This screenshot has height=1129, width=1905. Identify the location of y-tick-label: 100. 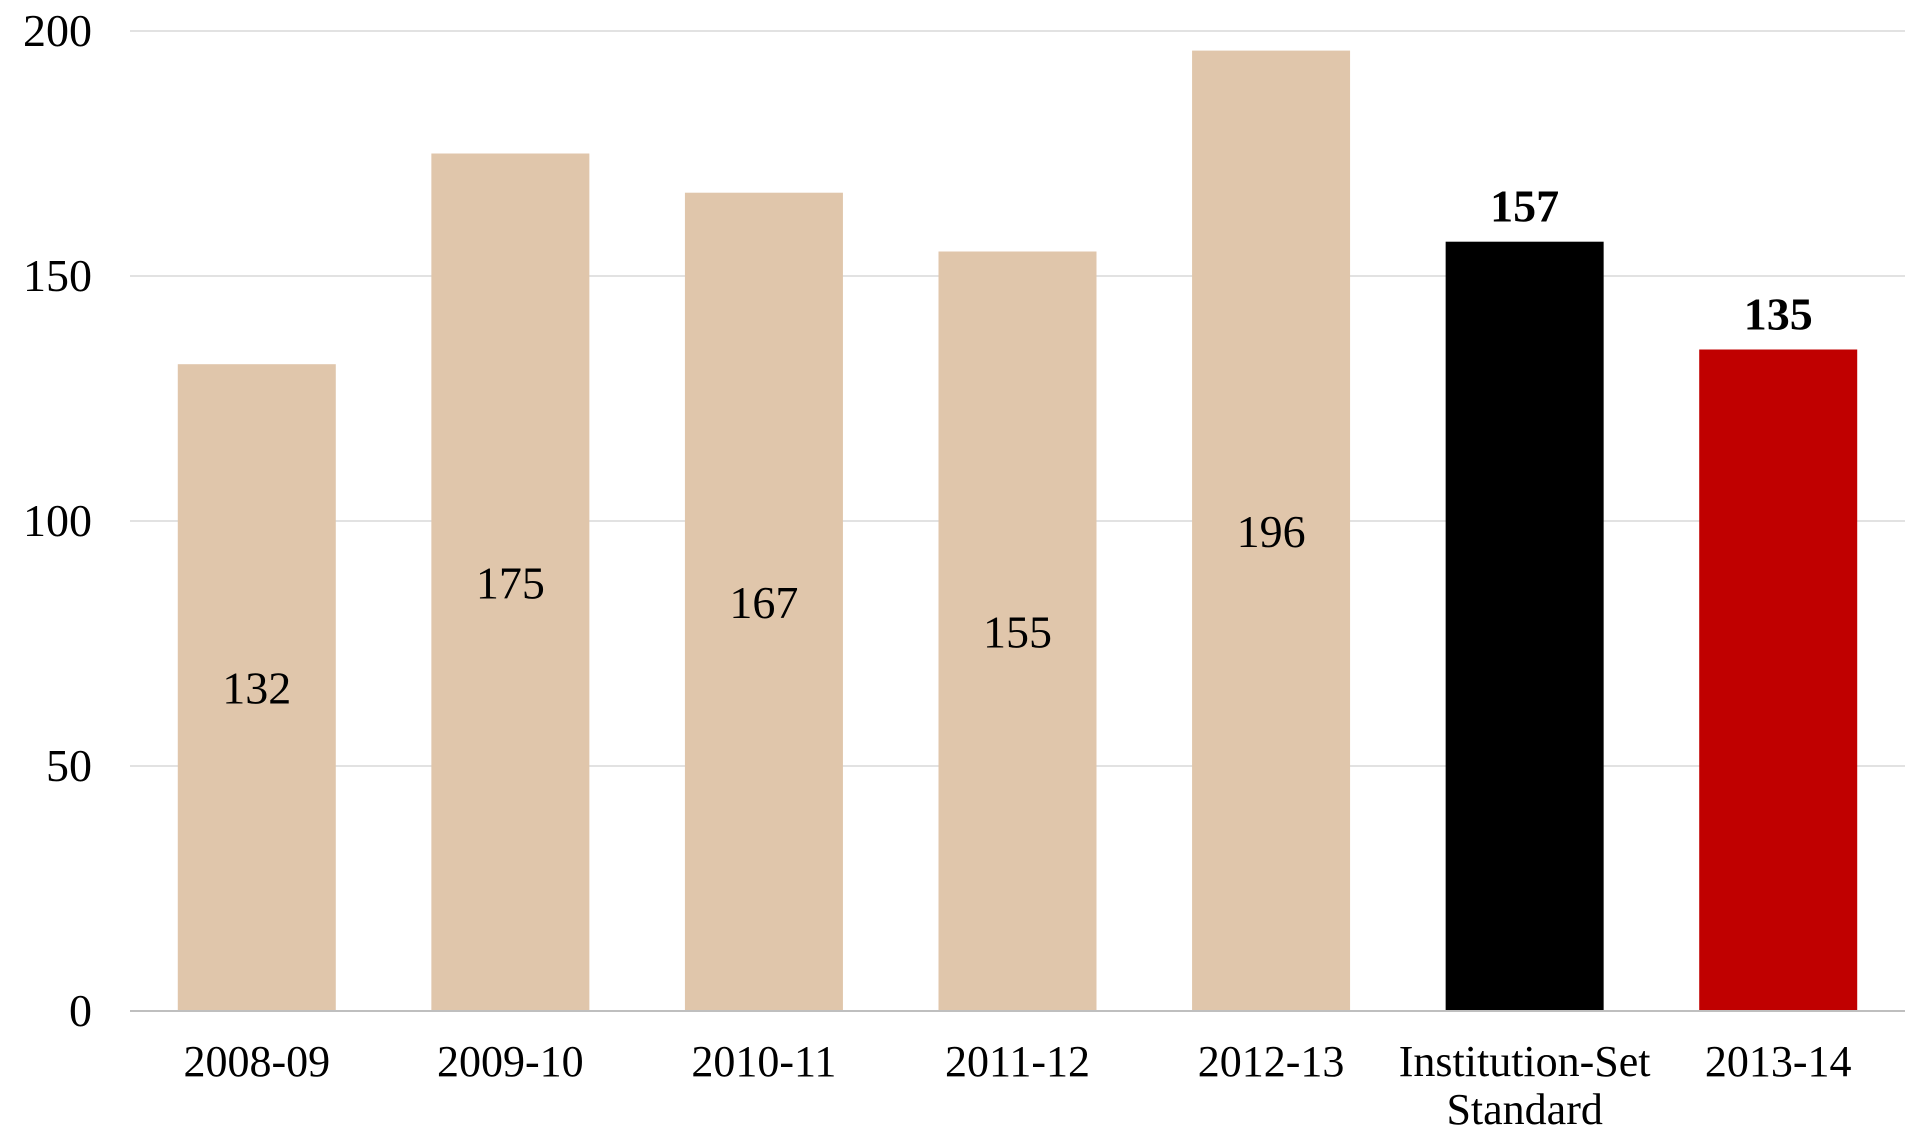
(57, 520).